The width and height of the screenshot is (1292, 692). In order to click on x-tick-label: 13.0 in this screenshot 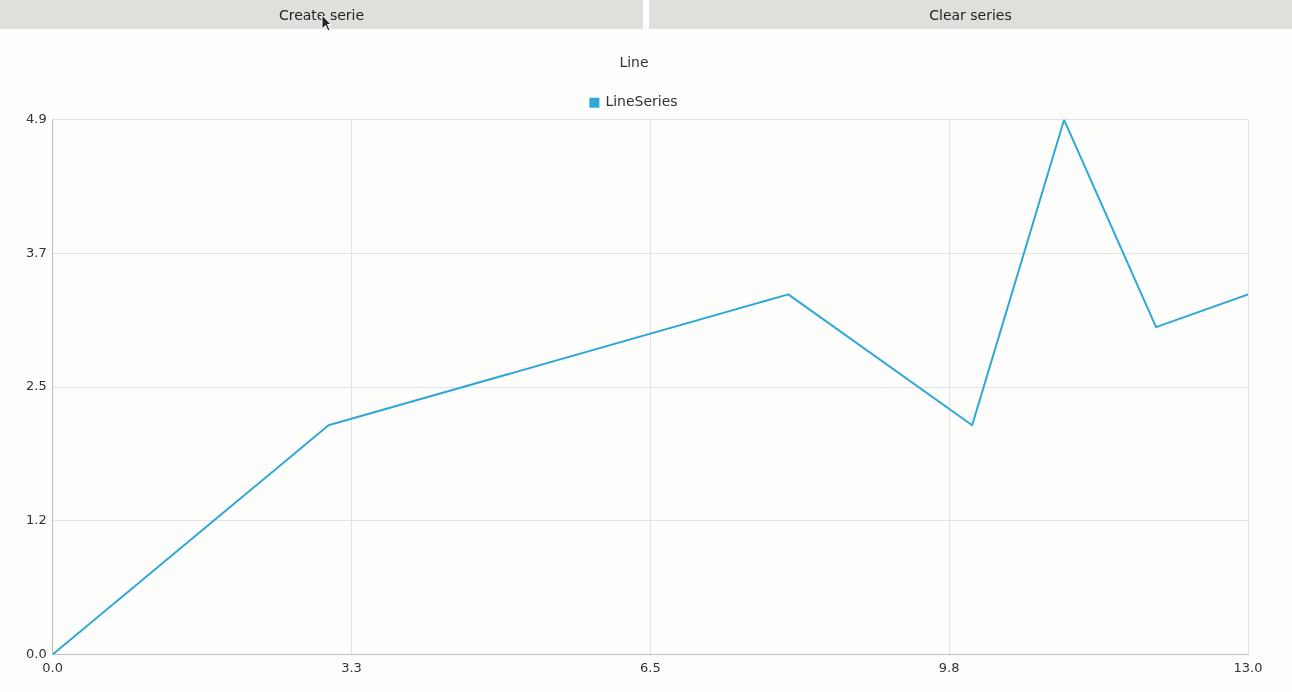, I will do `click(1248, 667)`.